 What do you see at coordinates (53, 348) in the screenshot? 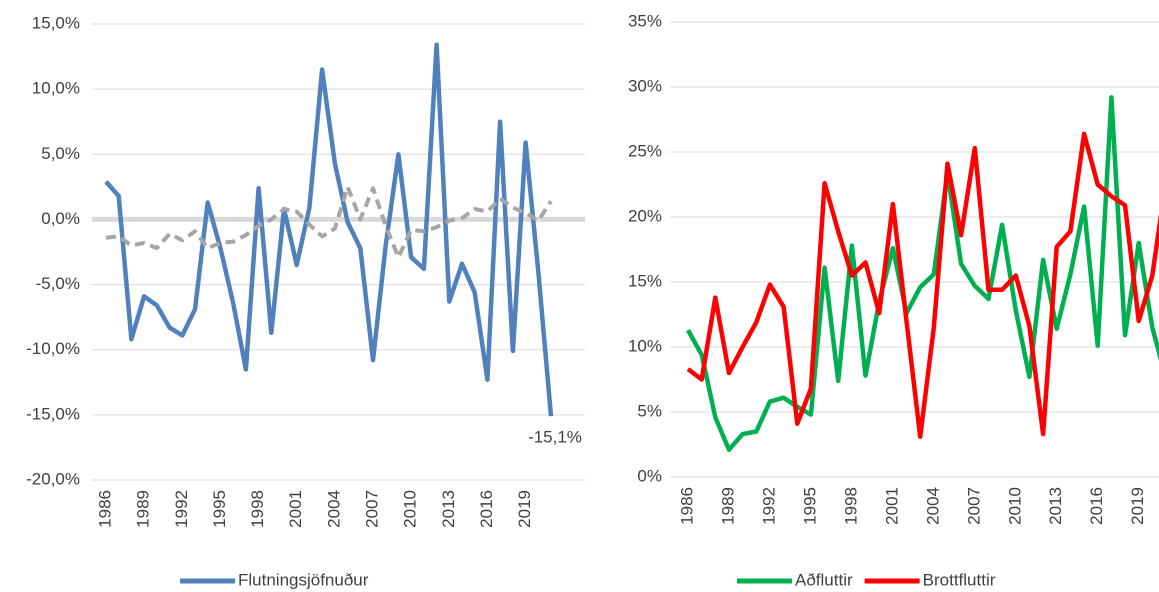
I see `y-tick-label: -10,0%` at bounding box center [53, 348].